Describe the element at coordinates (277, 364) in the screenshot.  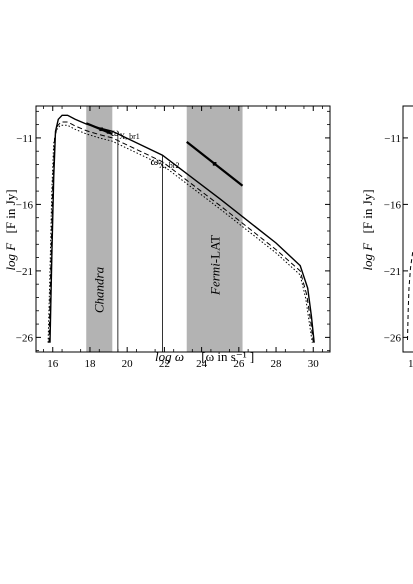
I see `x-tick-label-28: 28` at that location.